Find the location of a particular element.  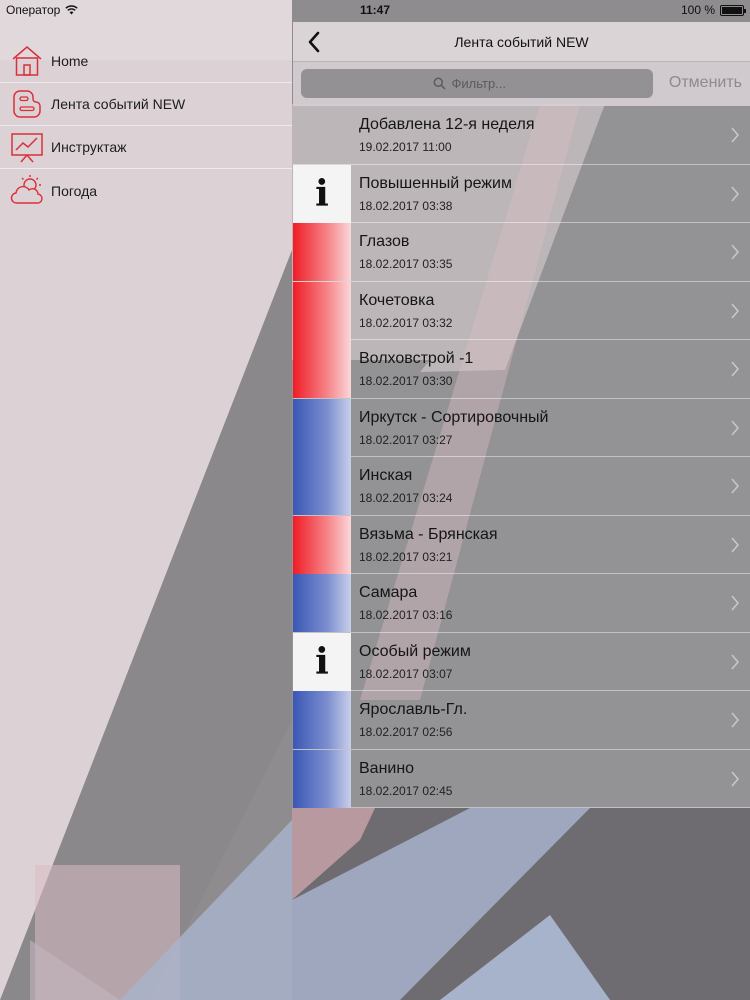

event-date: 18.02.2017 02:45 is located at coordinates (406, 790).